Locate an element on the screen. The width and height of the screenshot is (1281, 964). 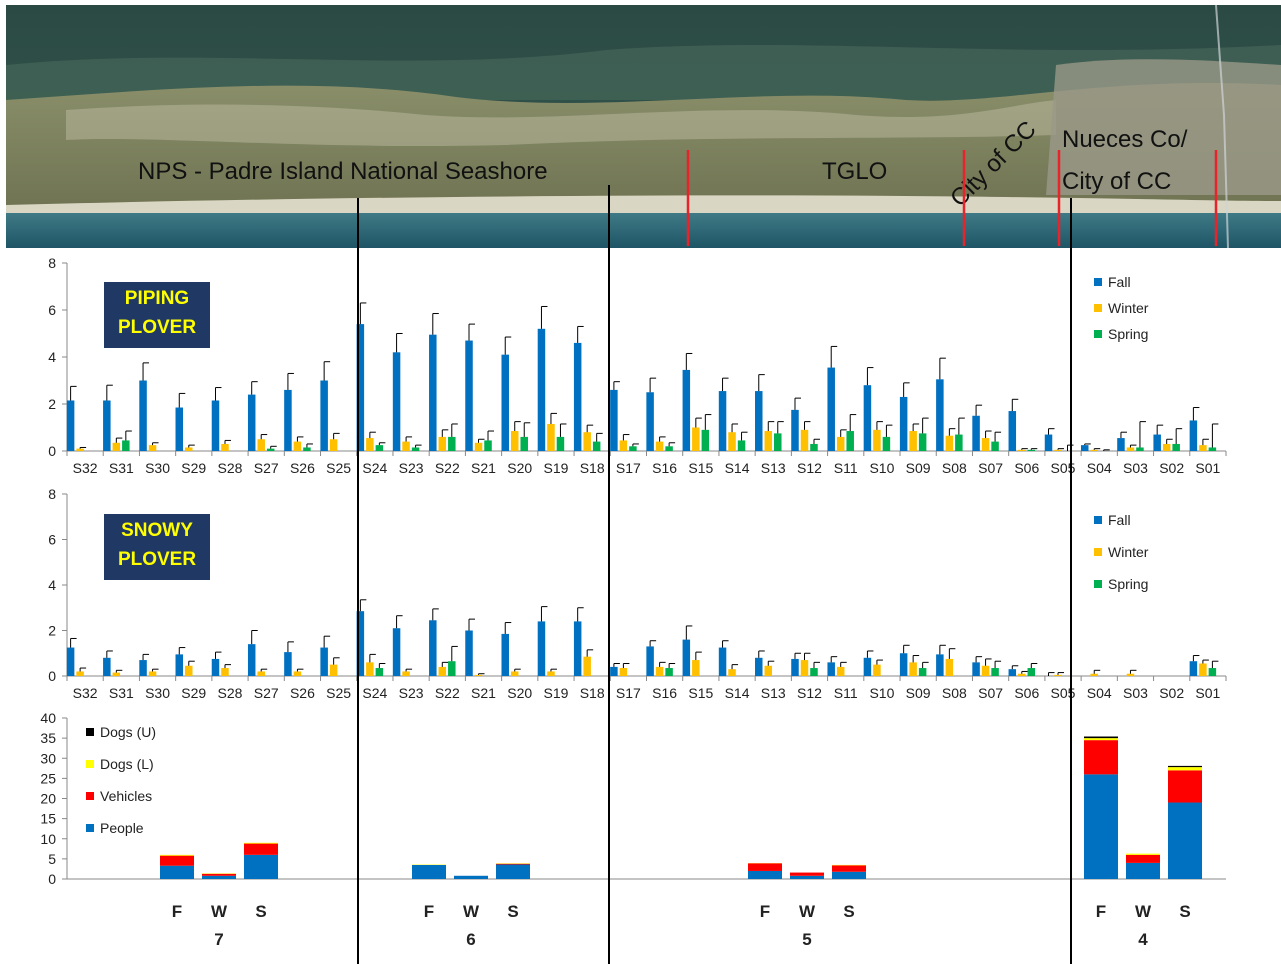
x-category-label: S05 is located at coordinates (1063, 468).